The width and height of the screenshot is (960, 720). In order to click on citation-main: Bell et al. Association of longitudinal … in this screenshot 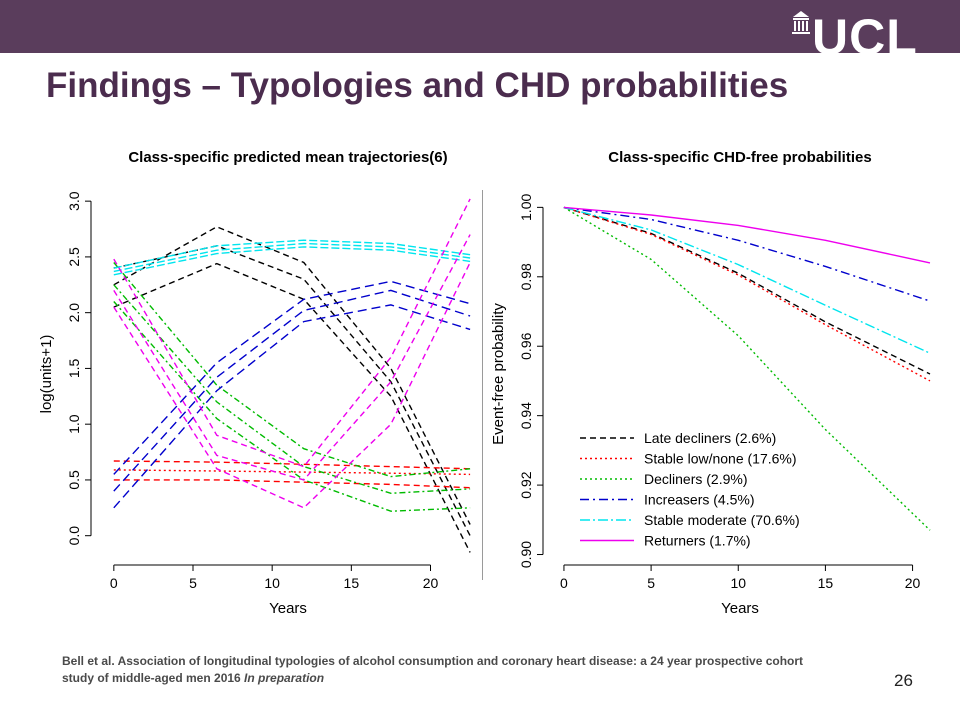, I will do `click(433, 669)`.